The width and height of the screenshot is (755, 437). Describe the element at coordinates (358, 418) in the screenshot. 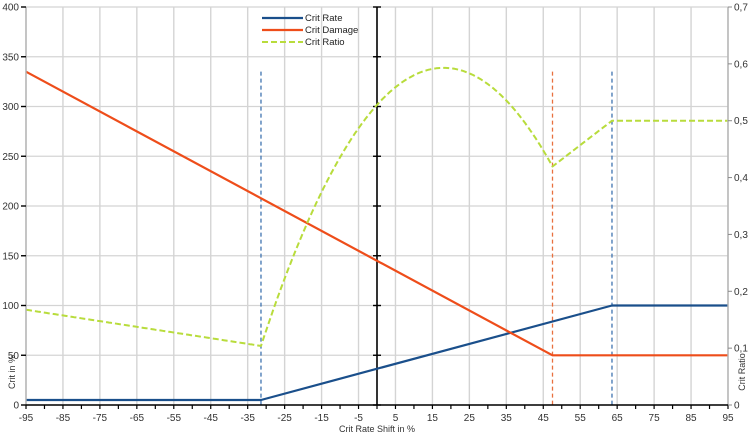

I see `x-tick-label: -5` at that location.